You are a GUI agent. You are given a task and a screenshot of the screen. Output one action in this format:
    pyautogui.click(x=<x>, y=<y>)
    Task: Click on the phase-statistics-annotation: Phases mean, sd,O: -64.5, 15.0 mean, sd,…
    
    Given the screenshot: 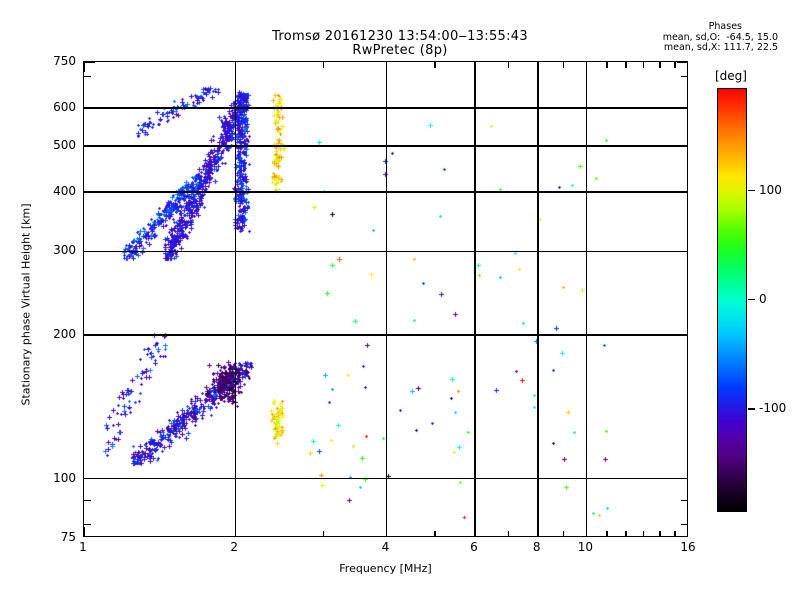 What is the action you would take?
    pyautogui.click(x=720, y=37)
    